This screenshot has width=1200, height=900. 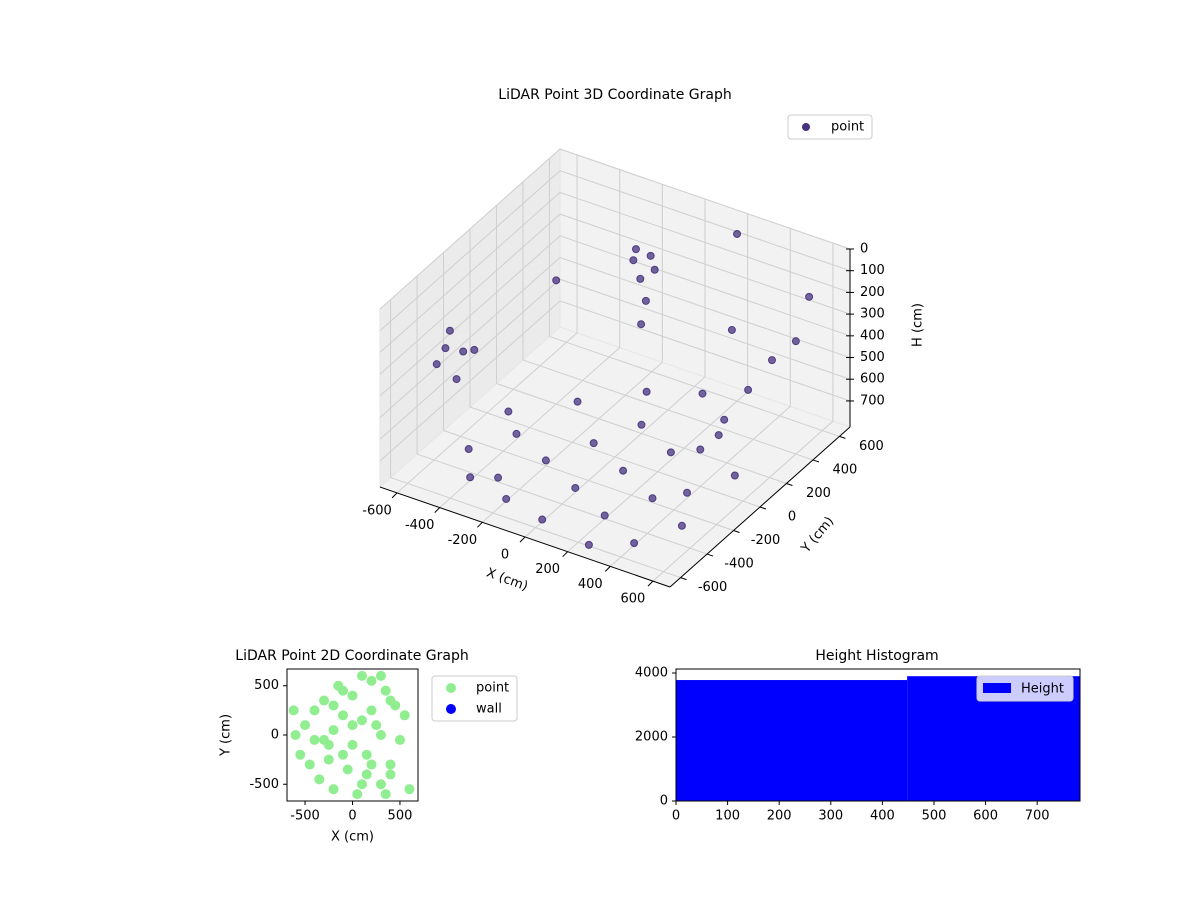 What do you see at coordinates (872, 335) in the screenshot?
I see `z-tick-label: 400` at bounding box center [872, 335].